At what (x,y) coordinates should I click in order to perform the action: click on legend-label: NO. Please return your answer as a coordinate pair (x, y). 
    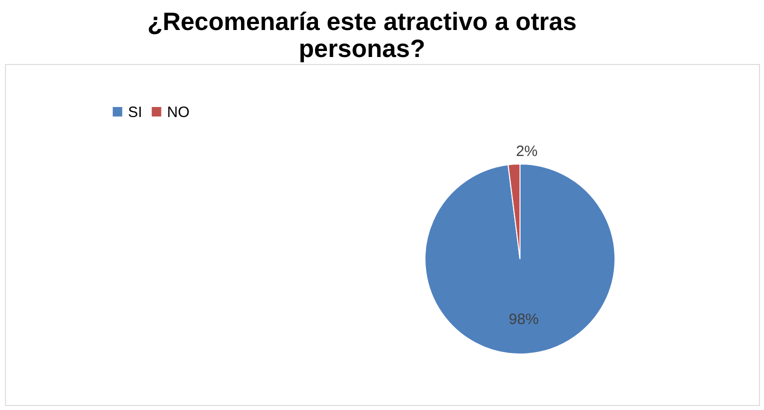
    Looking at the image, I should click on (178, 112).